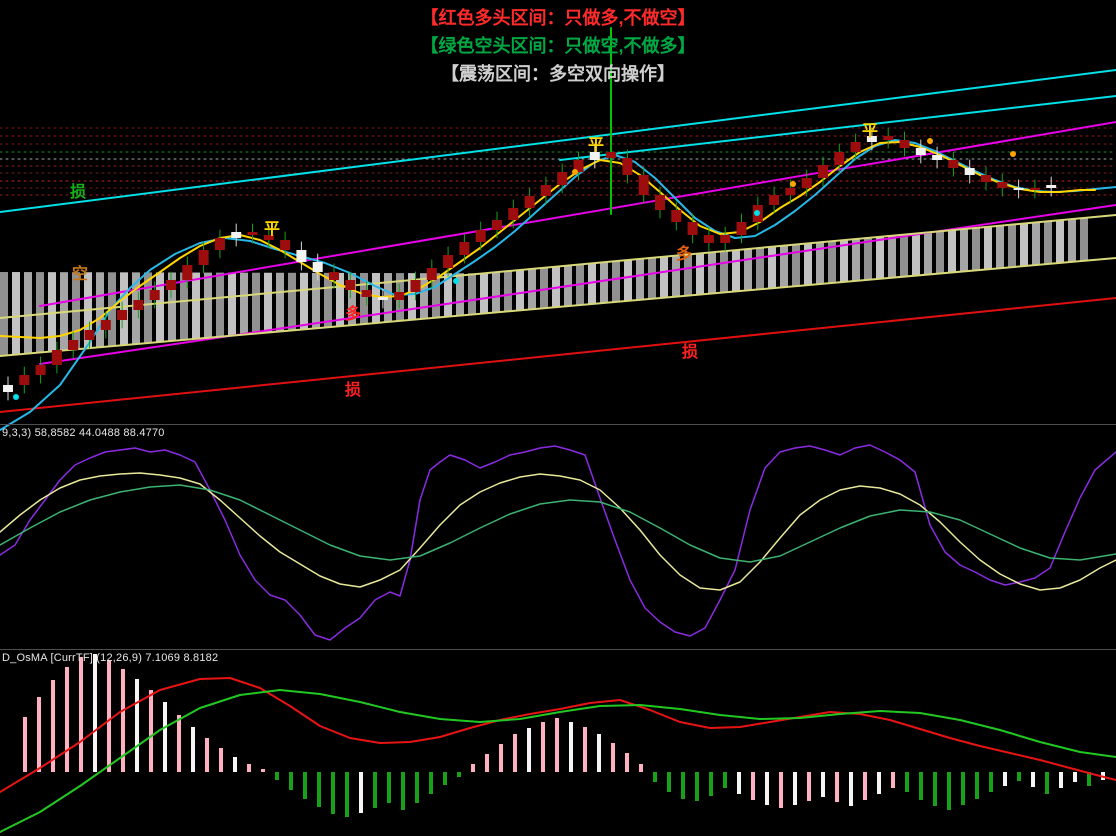  I want to click on stochastic-indicator-label: 9,3,3) 58,8582 44.0488 88.4770, so click(83, 433).